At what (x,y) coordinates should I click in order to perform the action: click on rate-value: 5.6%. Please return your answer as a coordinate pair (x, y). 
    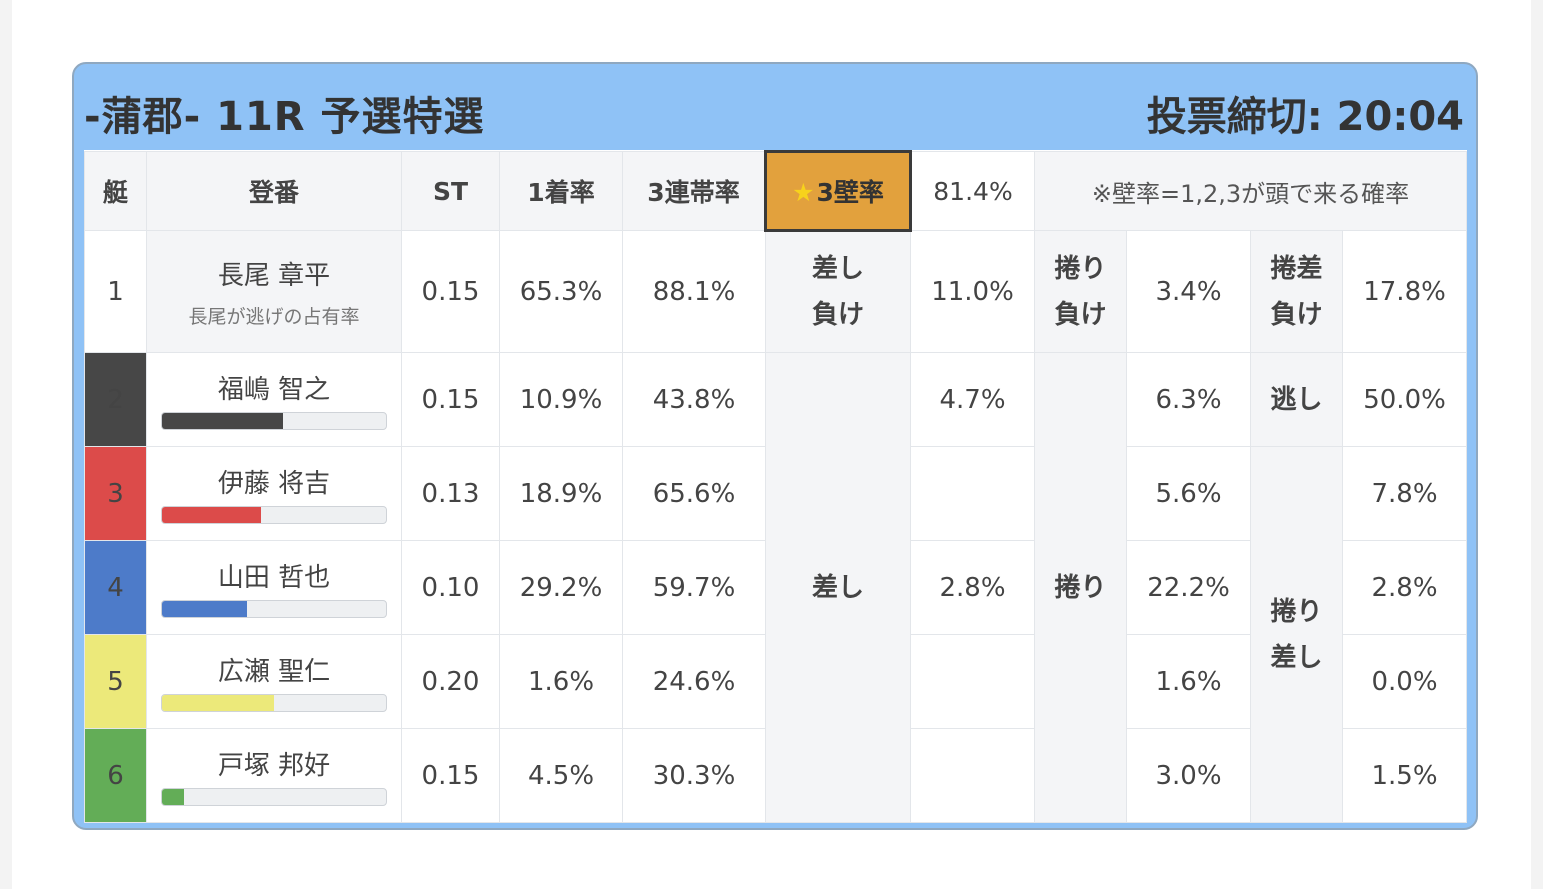
    Looking at the image, I should click on (1188, 493).